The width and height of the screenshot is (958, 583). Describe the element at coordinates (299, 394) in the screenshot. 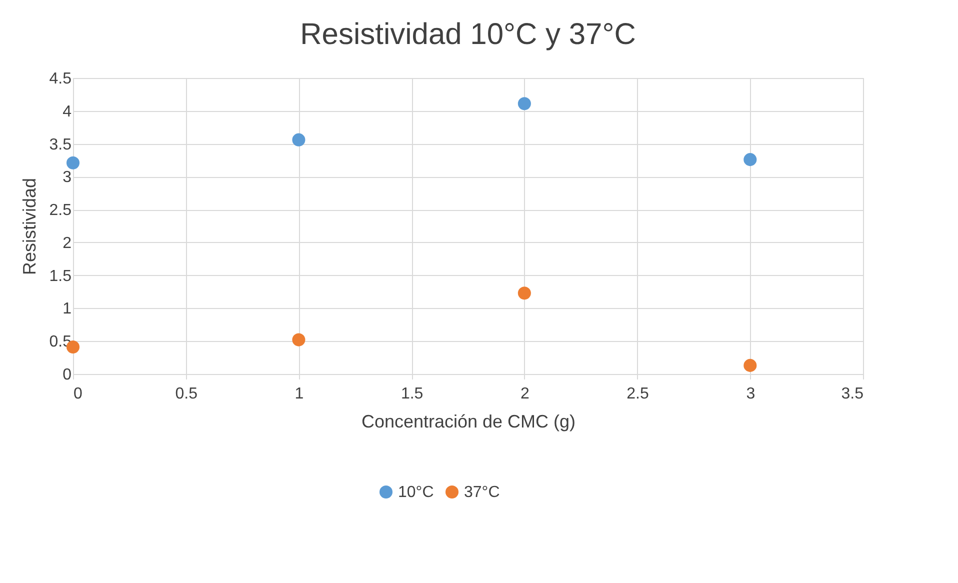

I see `x-tick-label: 1` at that location.